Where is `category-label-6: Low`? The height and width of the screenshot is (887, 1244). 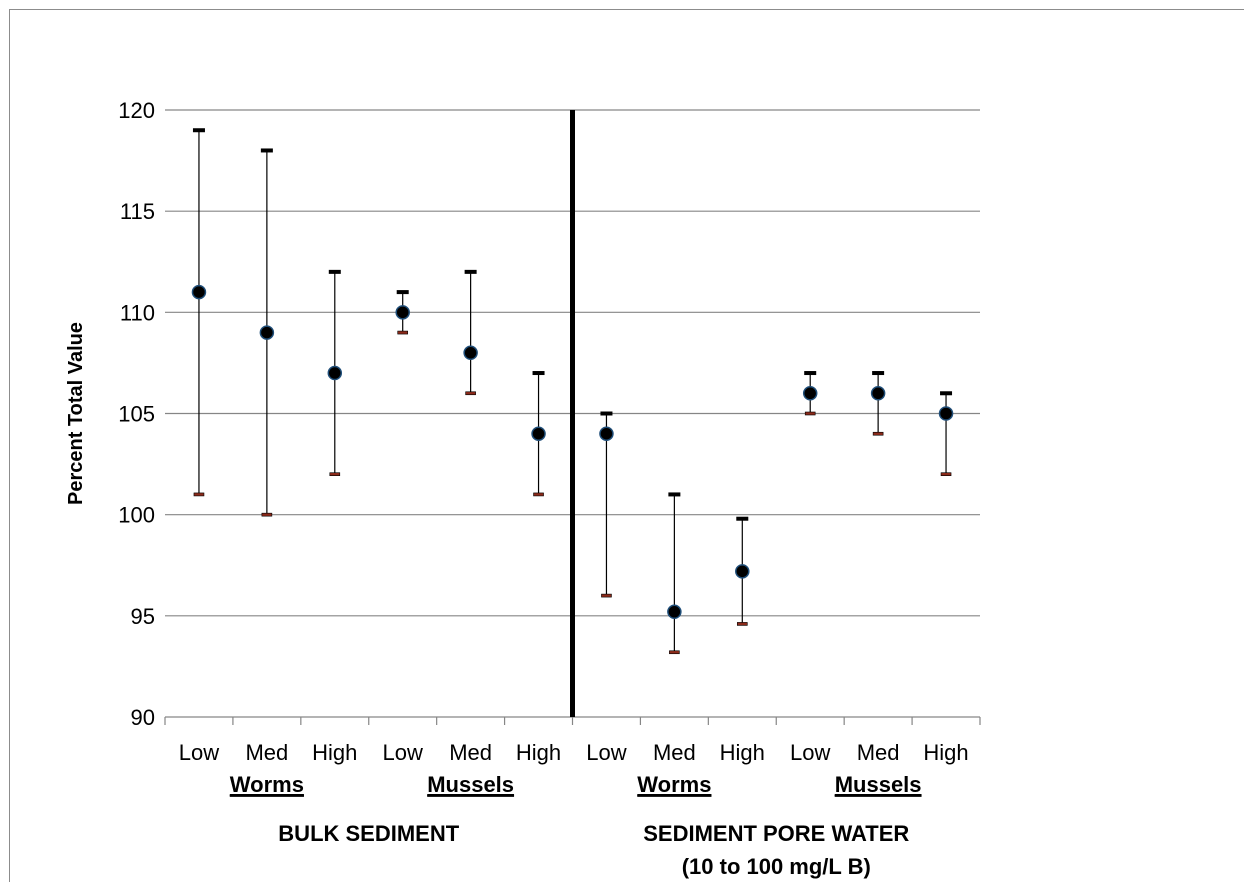
category-label-6: Low is located at coordinates (606, 752).